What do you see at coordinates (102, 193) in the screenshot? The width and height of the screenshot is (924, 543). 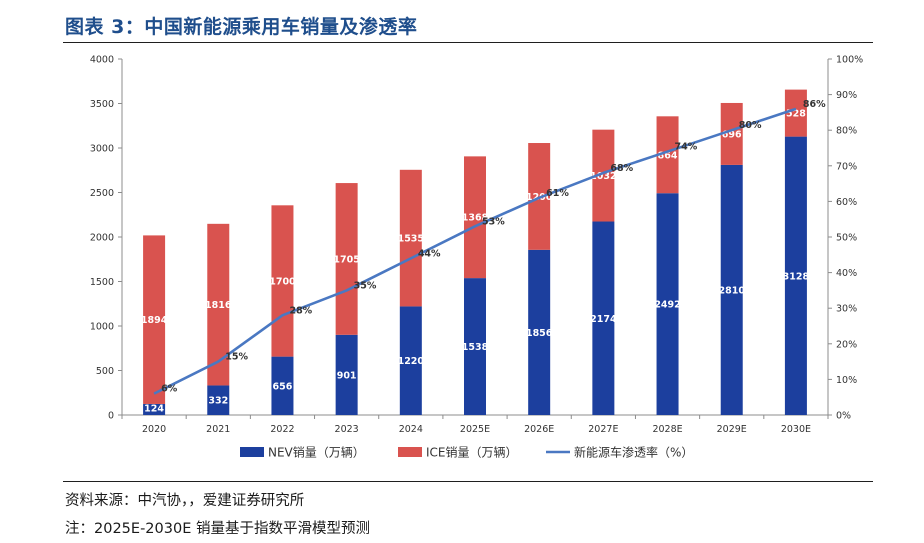 I see `left-tick-label: 2500` at bounding box center [102, 193].